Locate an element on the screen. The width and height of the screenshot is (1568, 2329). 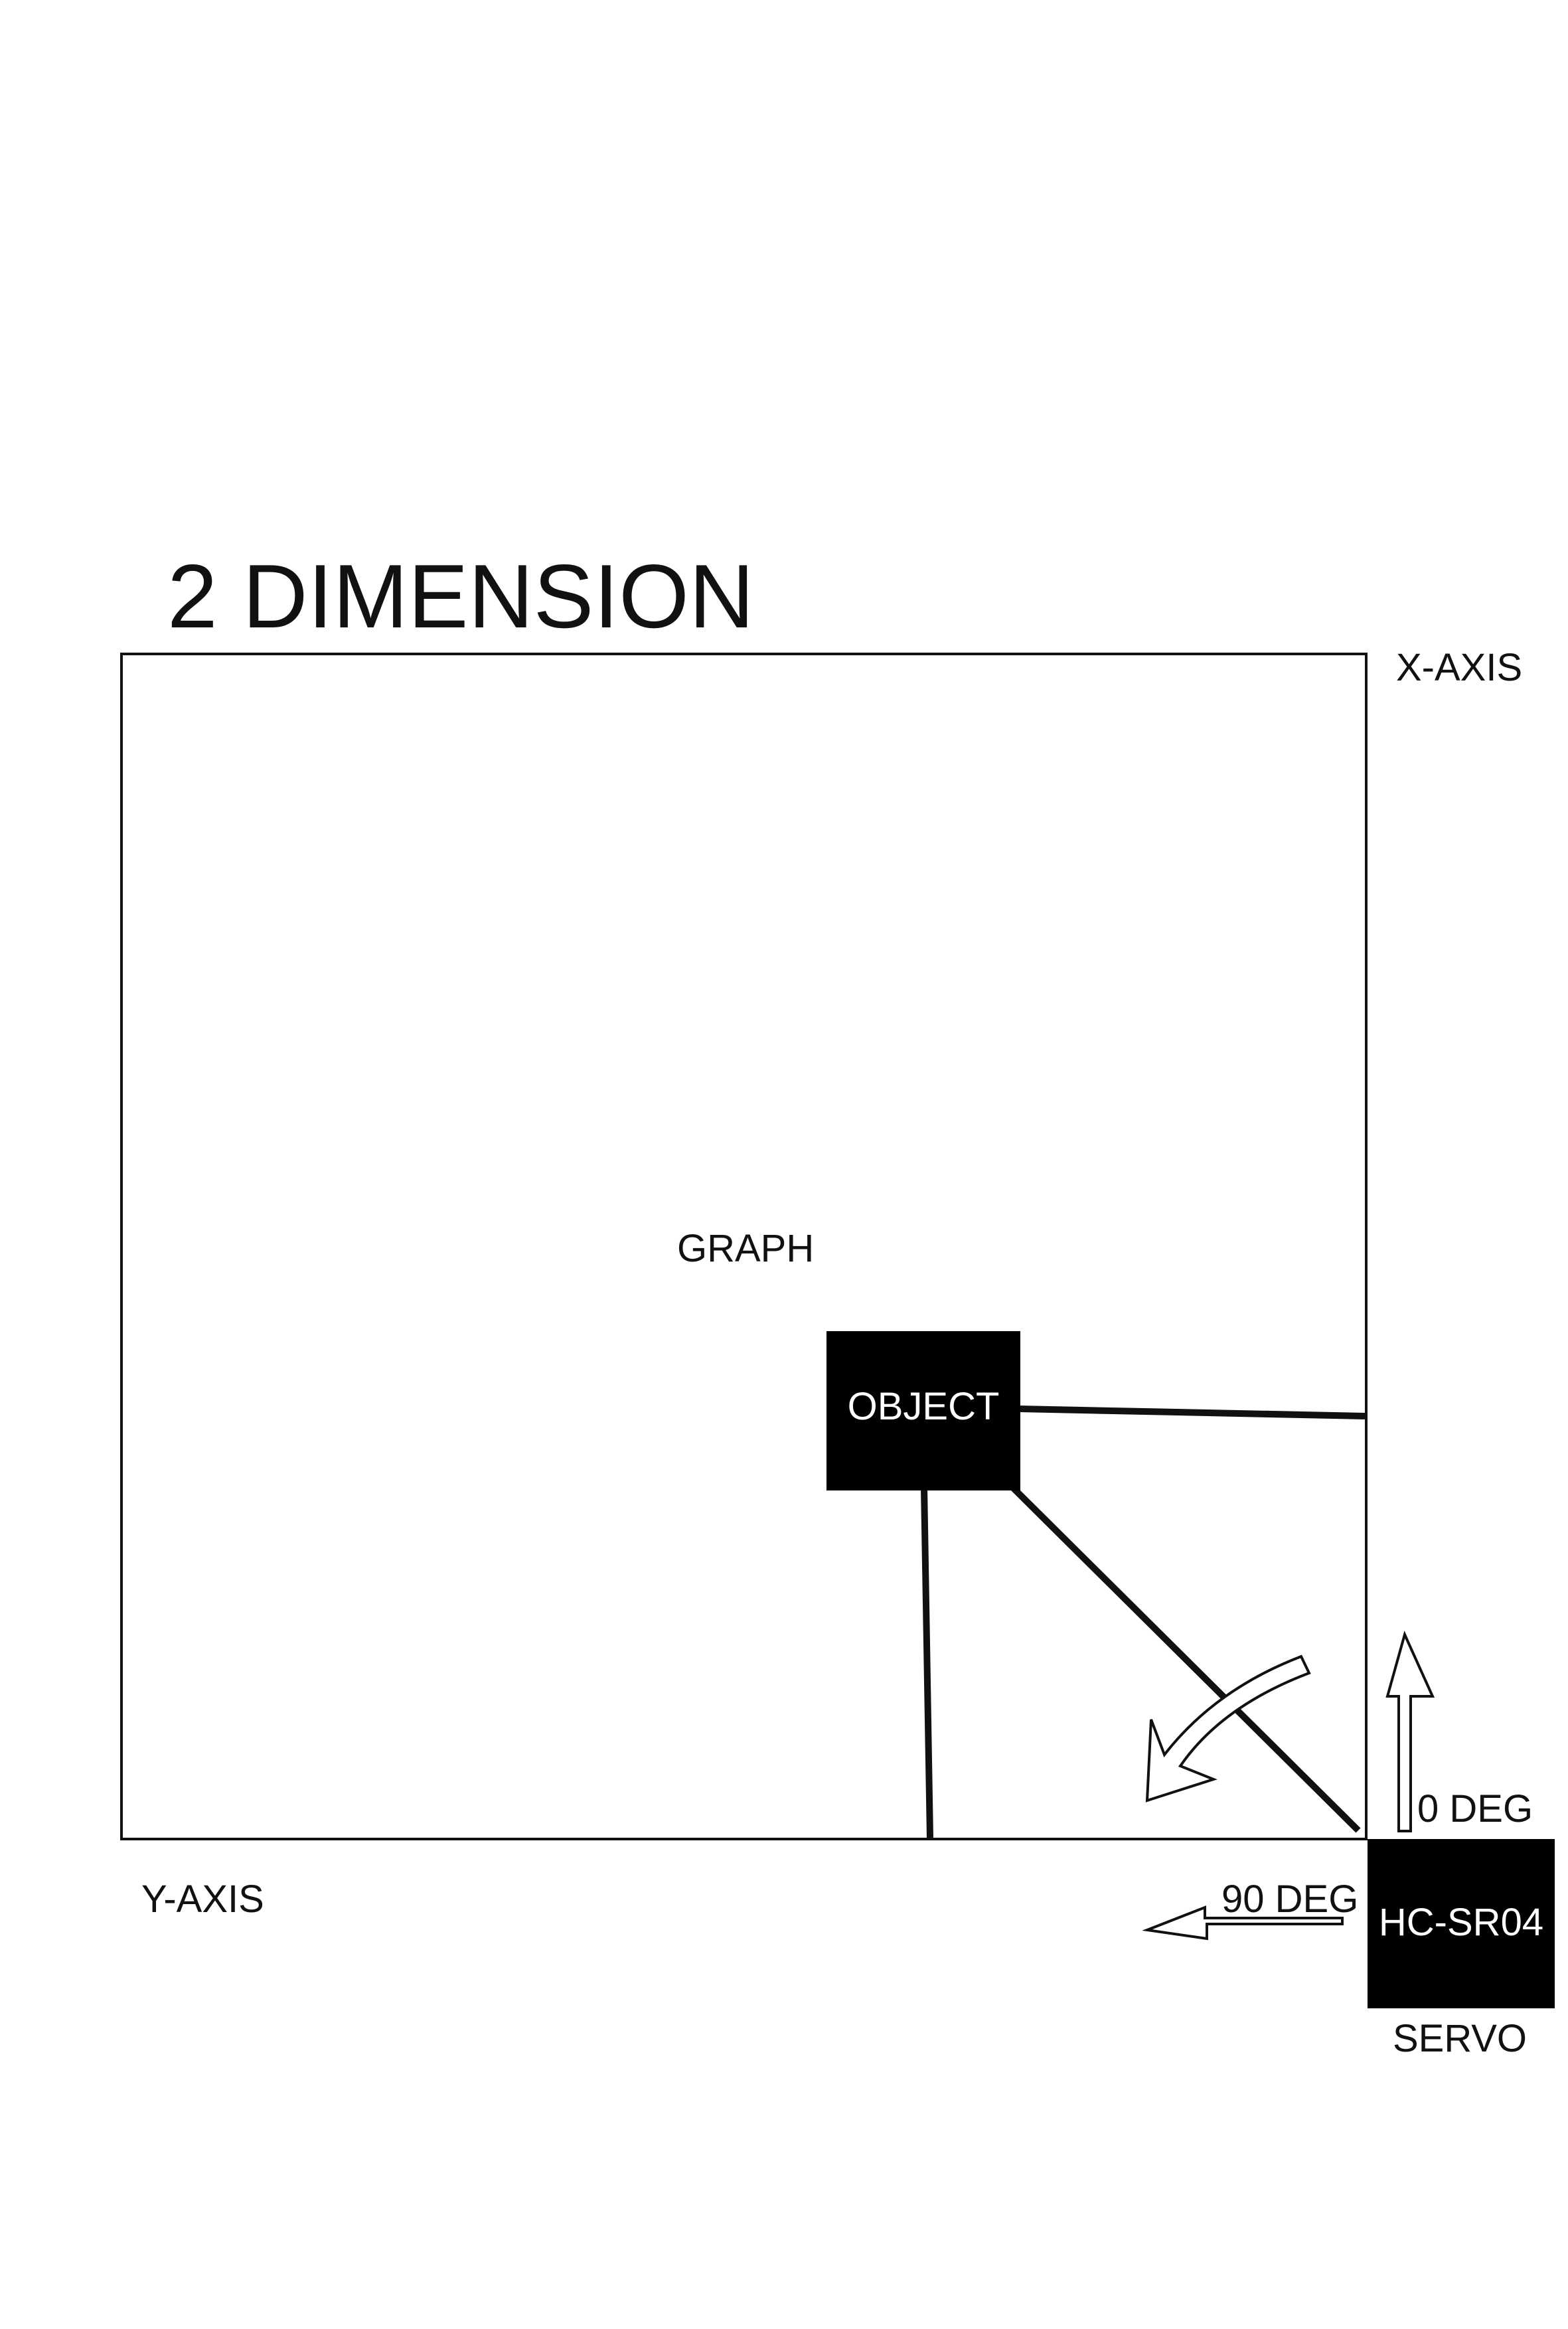
graph-label: GRAPH is located at coordinates (746, 1248).